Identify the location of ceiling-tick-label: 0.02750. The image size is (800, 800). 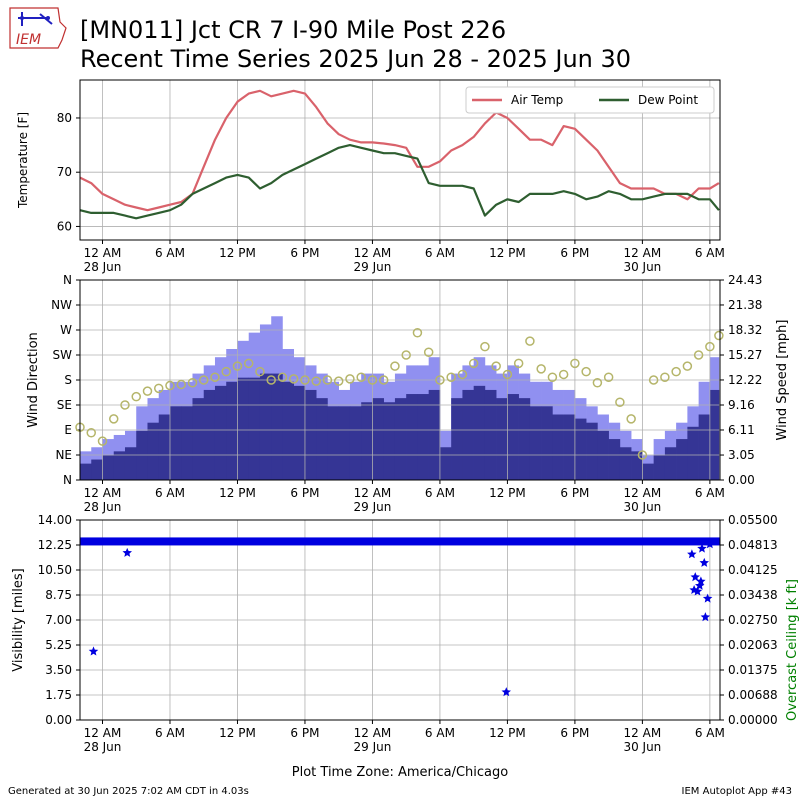
(753, 620).